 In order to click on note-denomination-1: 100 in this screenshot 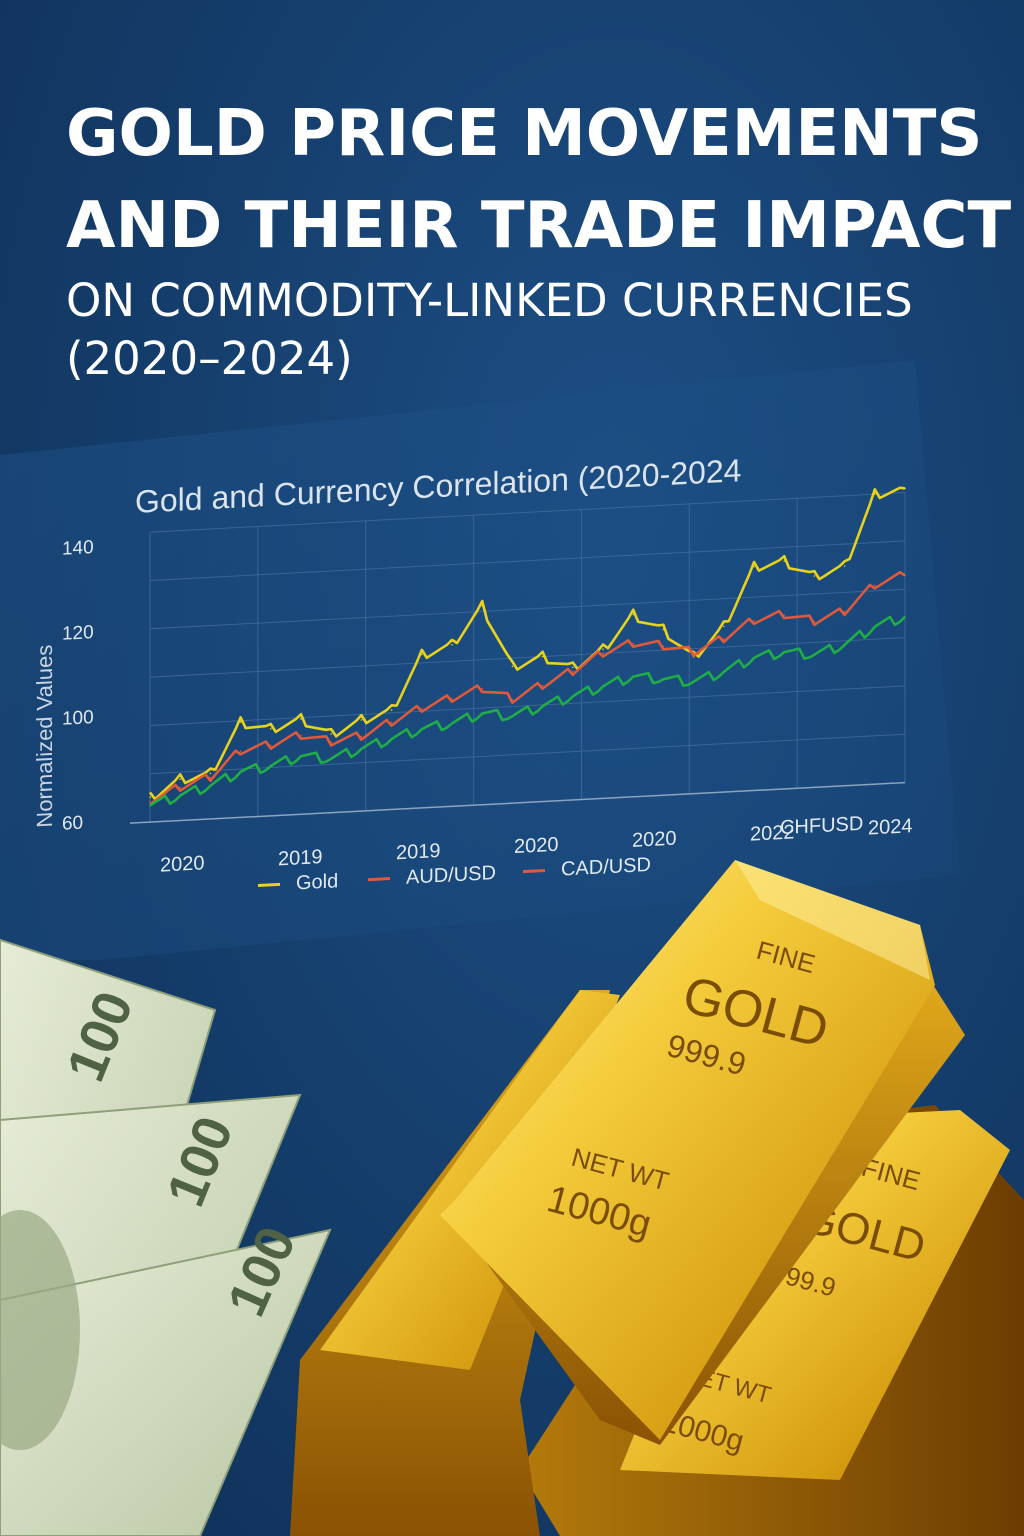, I will do `click(99, 1036)`.